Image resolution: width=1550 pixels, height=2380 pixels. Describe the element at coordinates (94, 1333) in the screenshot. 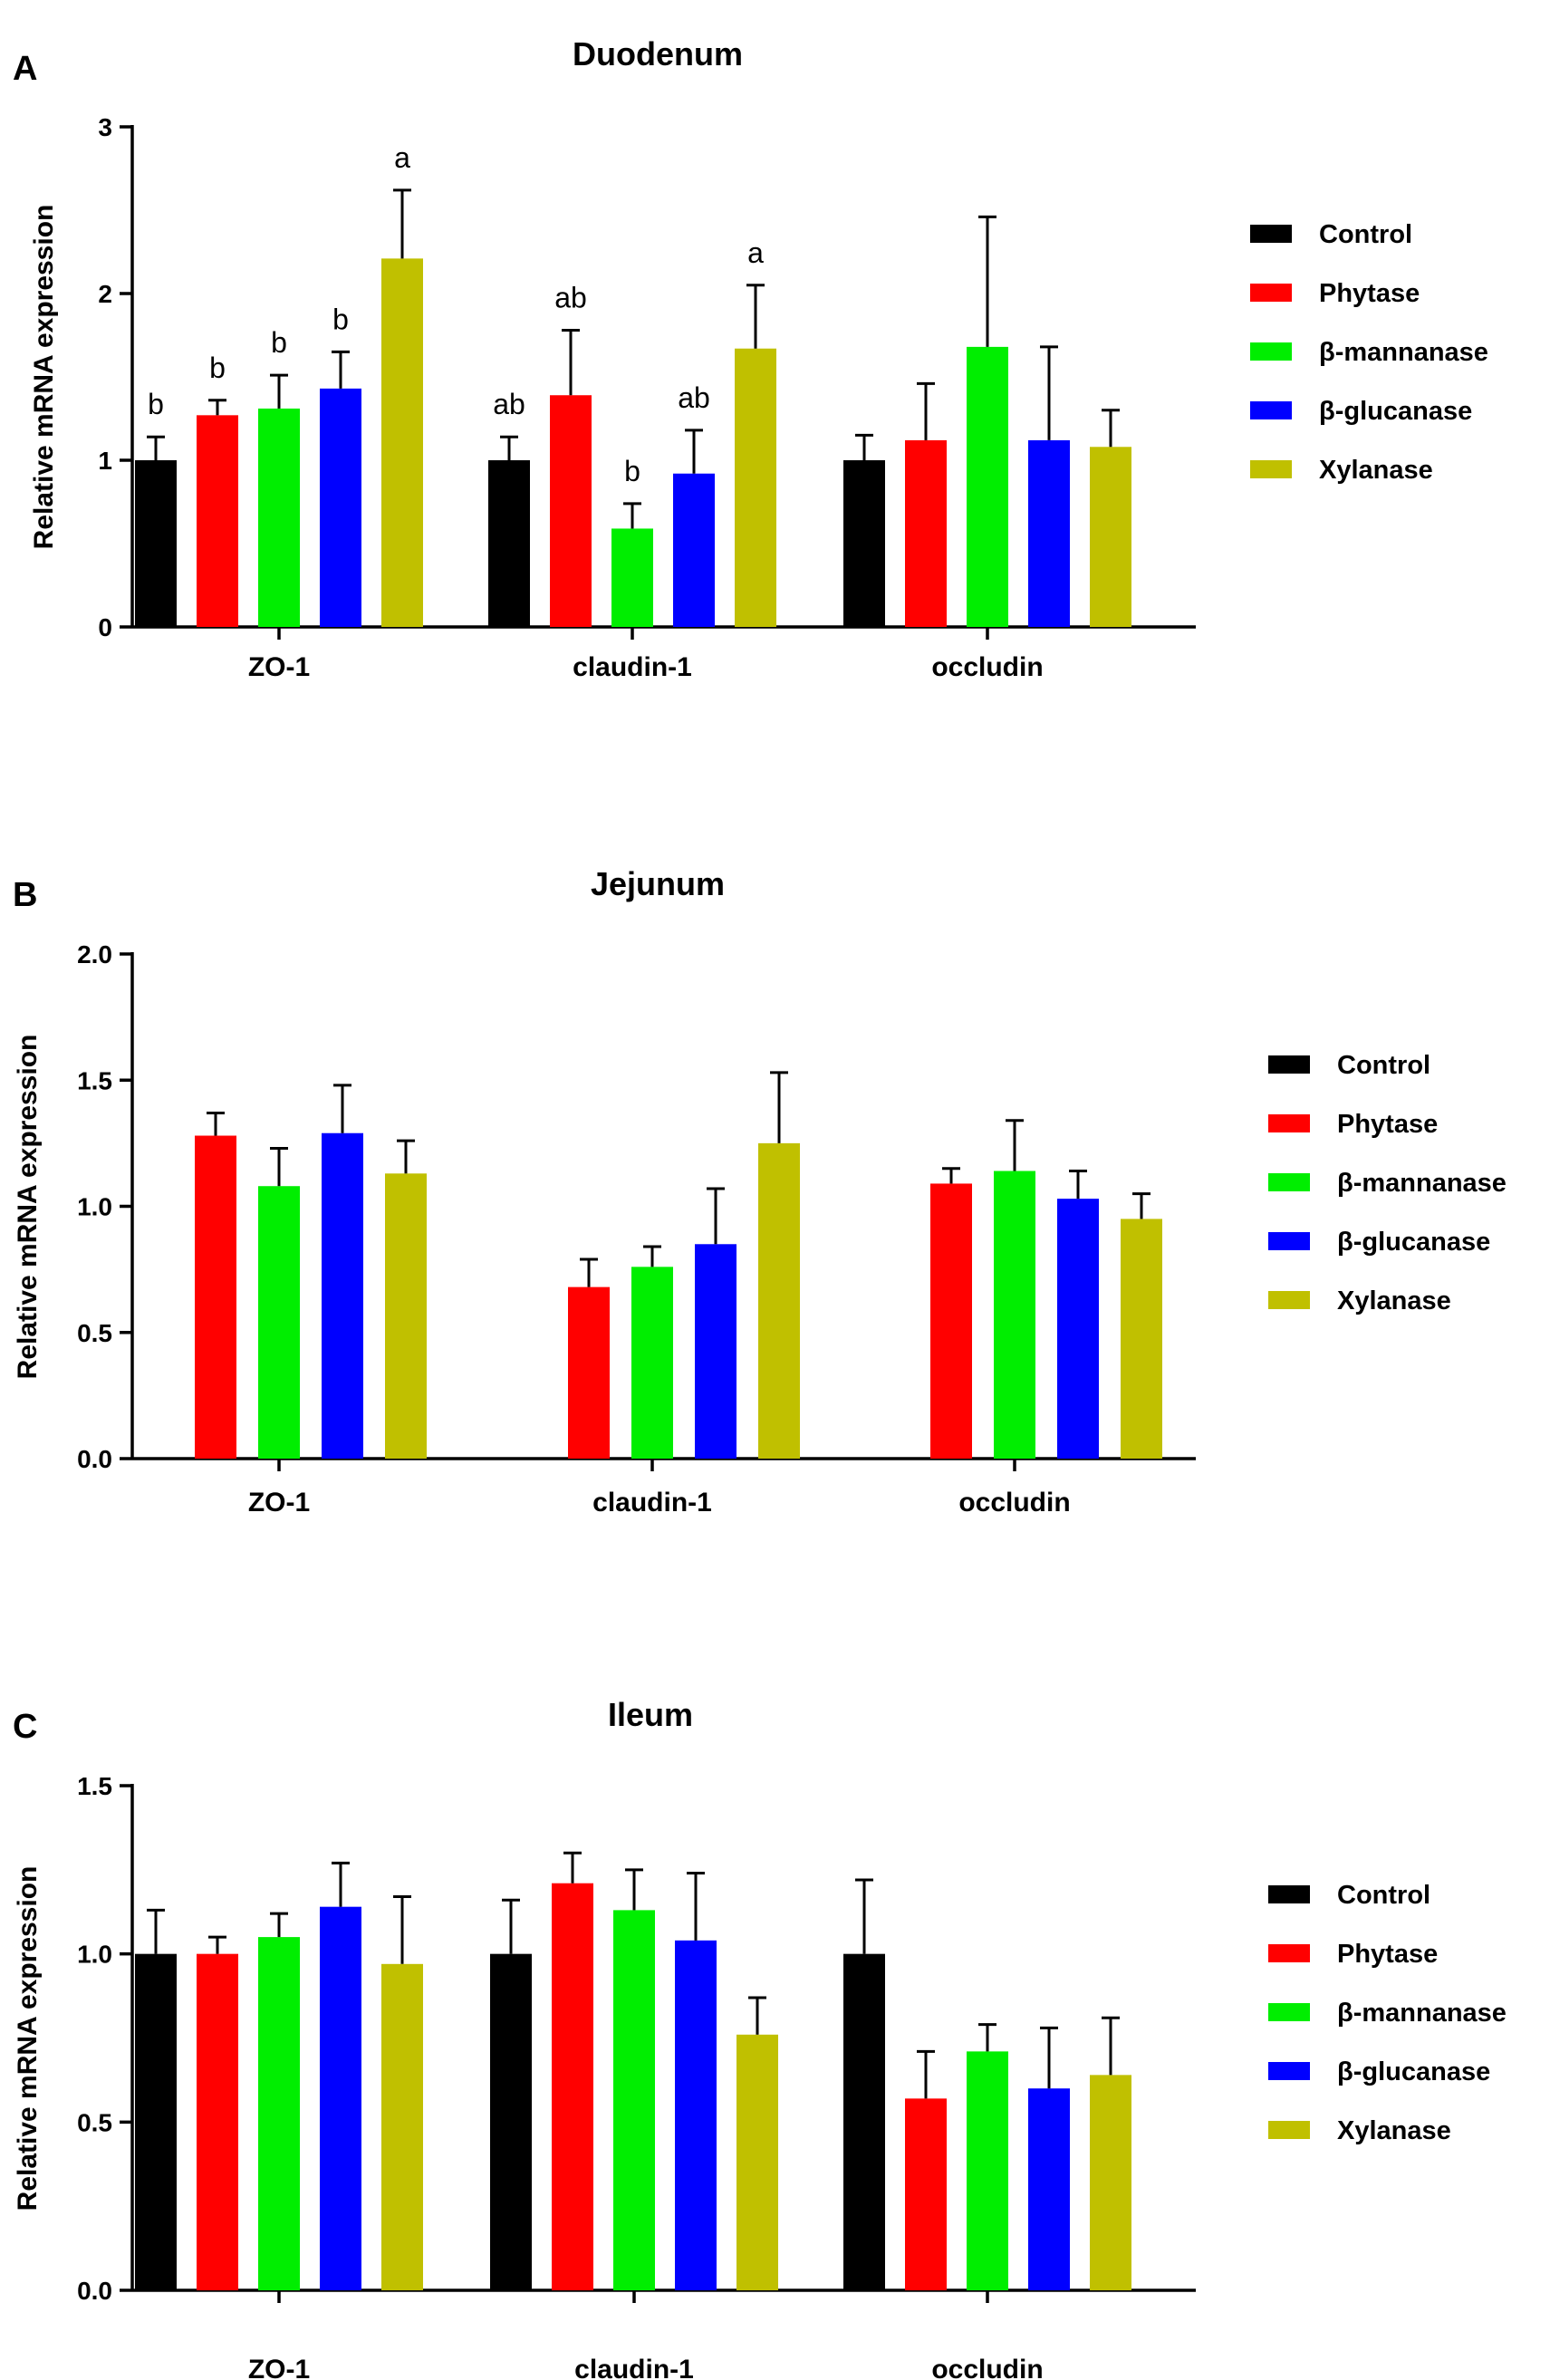

I see `y-tick-label: 0.5` at that location.